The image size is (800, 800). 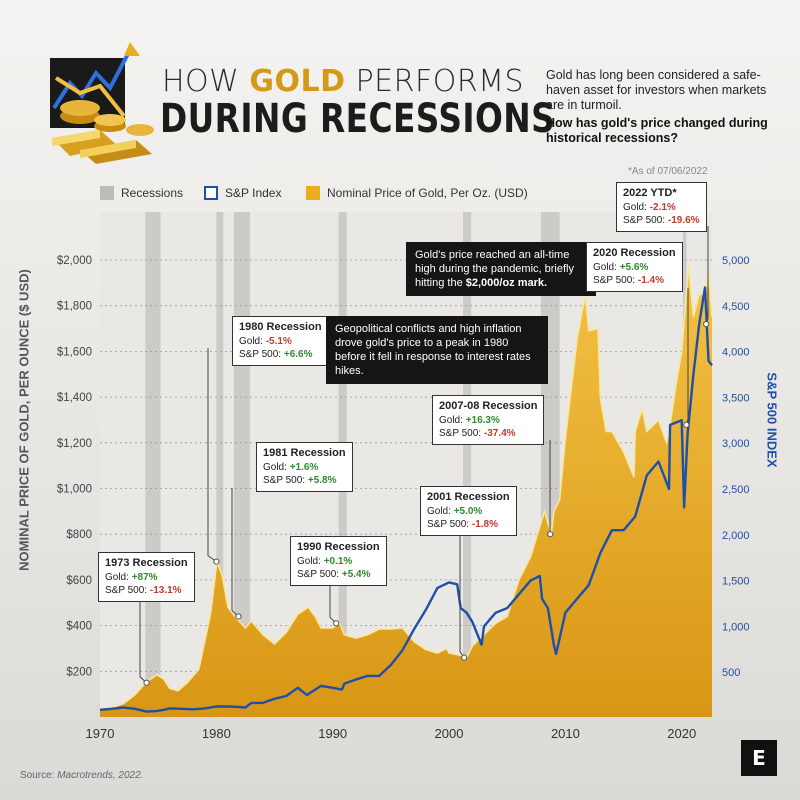 What do you see at coordinates (736, 353) in the screenshot?
I see `y-tick-right: 4,000` at bounding box center [736, 353].